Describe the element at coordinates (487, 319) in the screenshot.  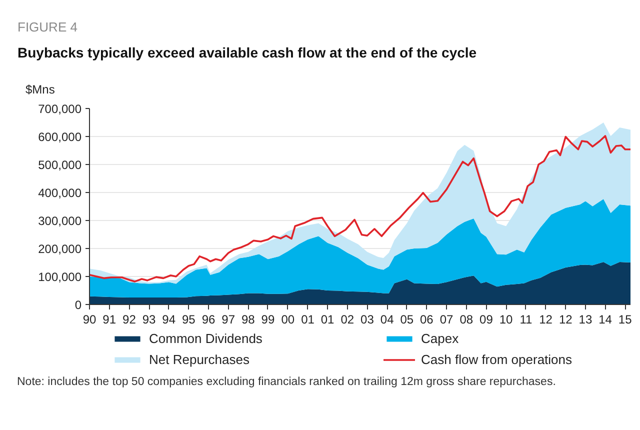
I see `x-tick-label: 09` at that location.